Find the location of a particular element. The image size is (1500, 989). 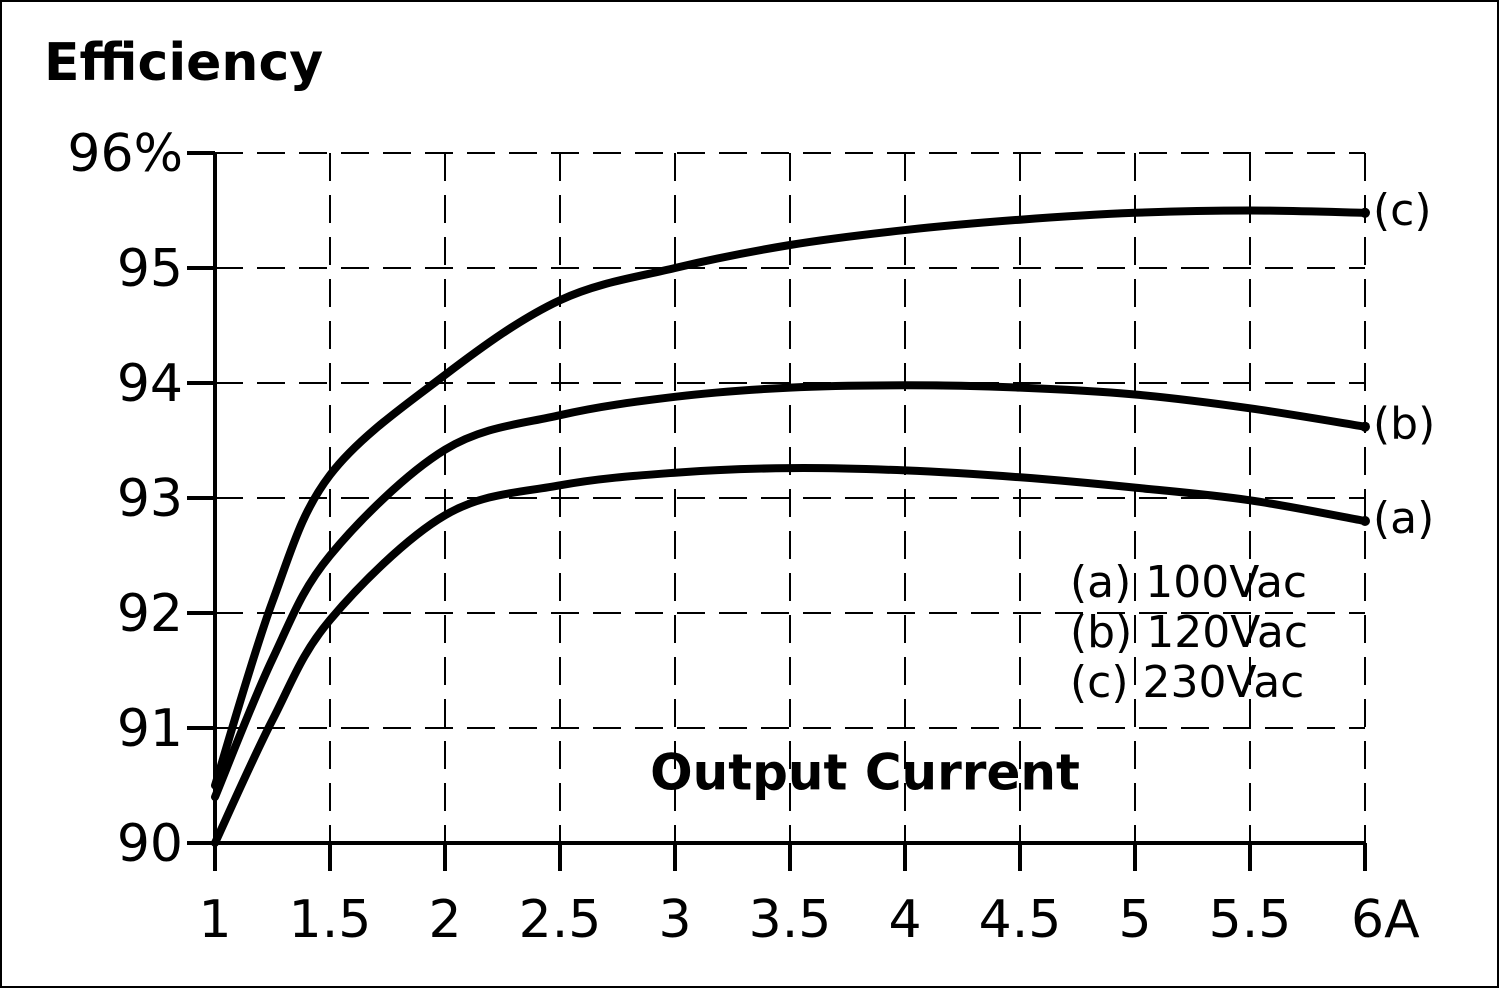

chart-title: Efficiency is located at coordinates (183, 63).